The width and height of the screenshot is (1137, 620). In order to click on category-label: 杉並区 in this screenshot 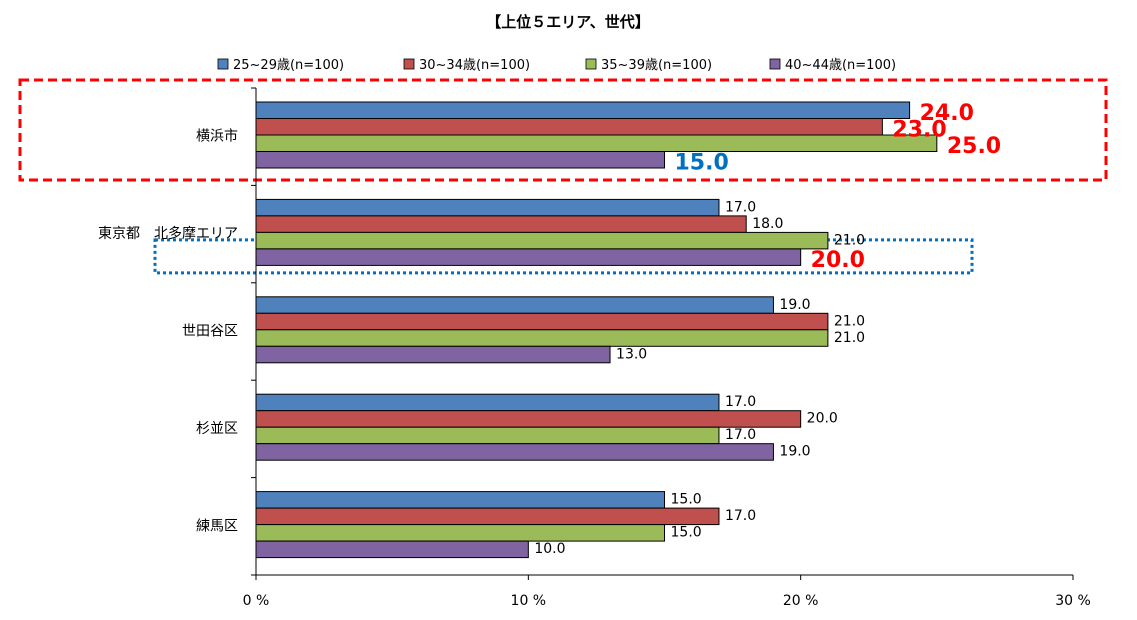, I will do `click(217, 429)`.